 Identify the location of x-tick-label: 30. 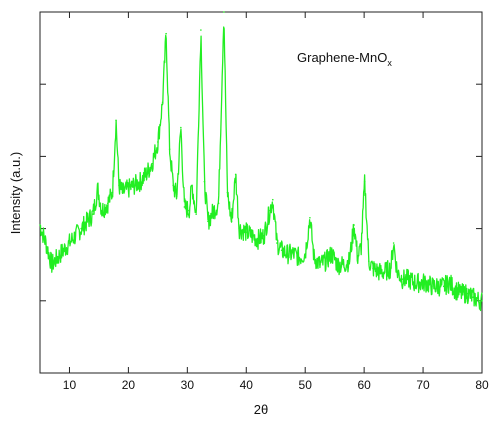
(188, 385).